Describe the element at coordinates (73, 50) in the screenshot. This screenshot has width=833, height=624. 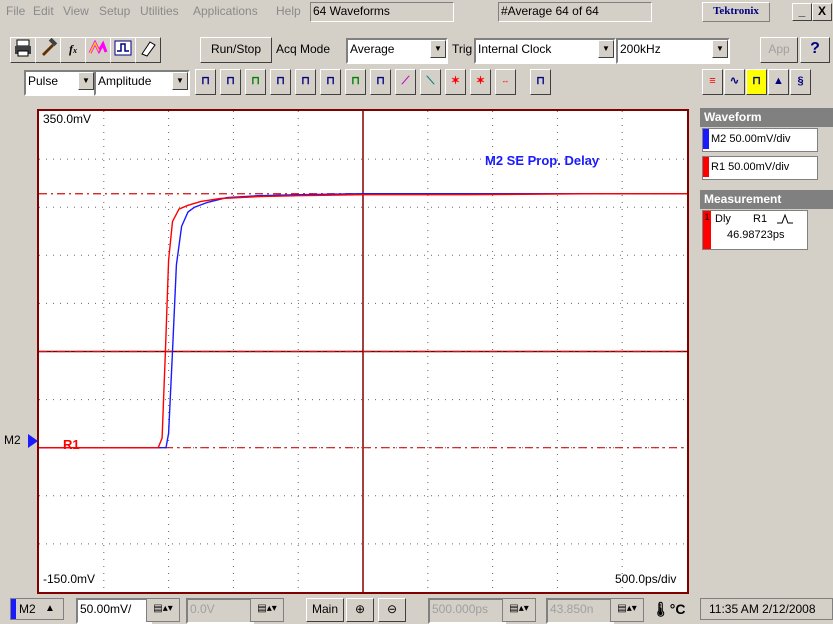
I see `math-function-icon: fx` at that location.